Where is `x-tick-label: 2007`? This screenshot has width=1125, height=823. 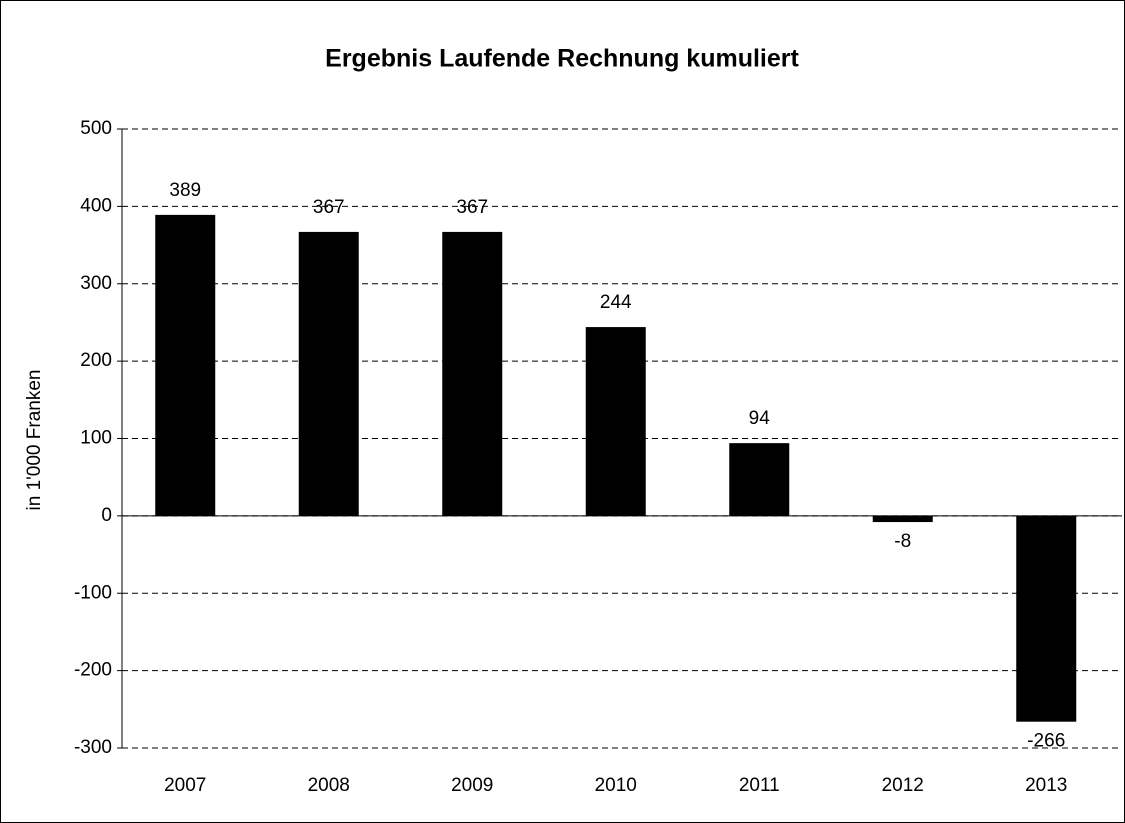 x-tick-label: 2007 is located at coordinates (185, 785).